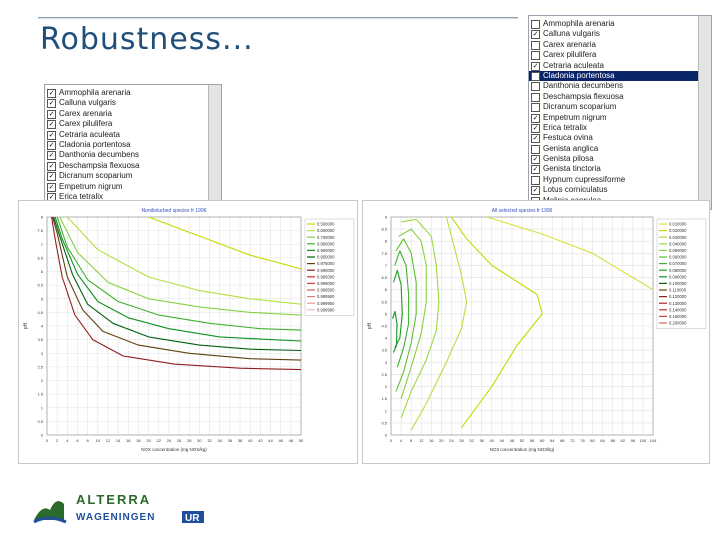 The height and width of the screenshot is (540, 720). Describe the element at coordinates (386, 217) in the screenshot. I see `y-tick-label: 9` at that location.